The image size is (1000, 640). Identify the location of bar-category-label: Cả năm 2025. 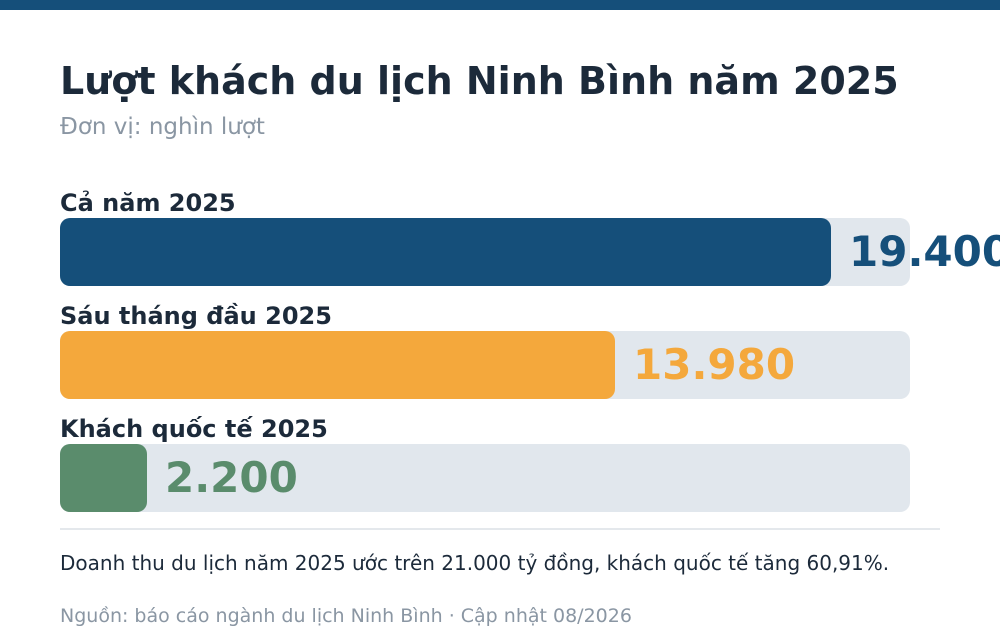
(148, 203).